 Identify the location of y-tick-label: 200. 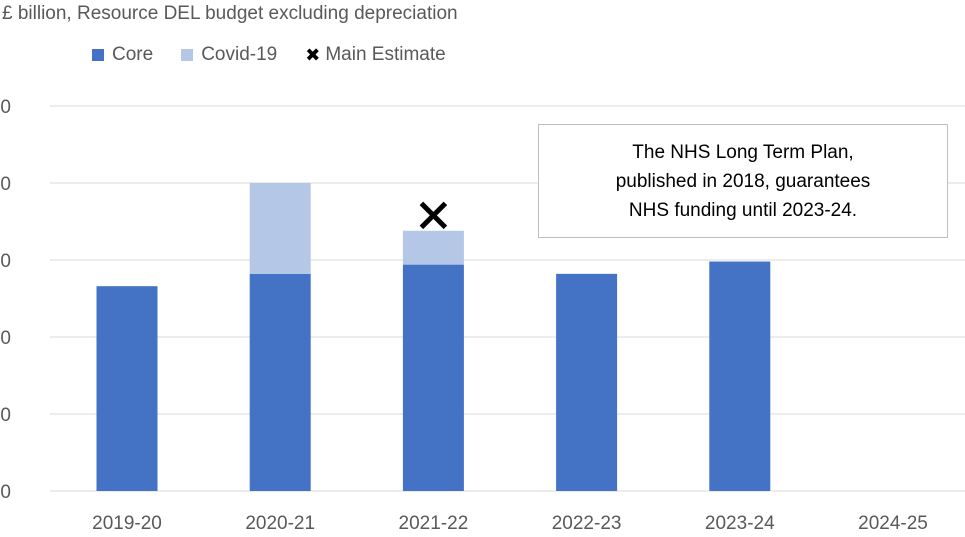
(5, 184).